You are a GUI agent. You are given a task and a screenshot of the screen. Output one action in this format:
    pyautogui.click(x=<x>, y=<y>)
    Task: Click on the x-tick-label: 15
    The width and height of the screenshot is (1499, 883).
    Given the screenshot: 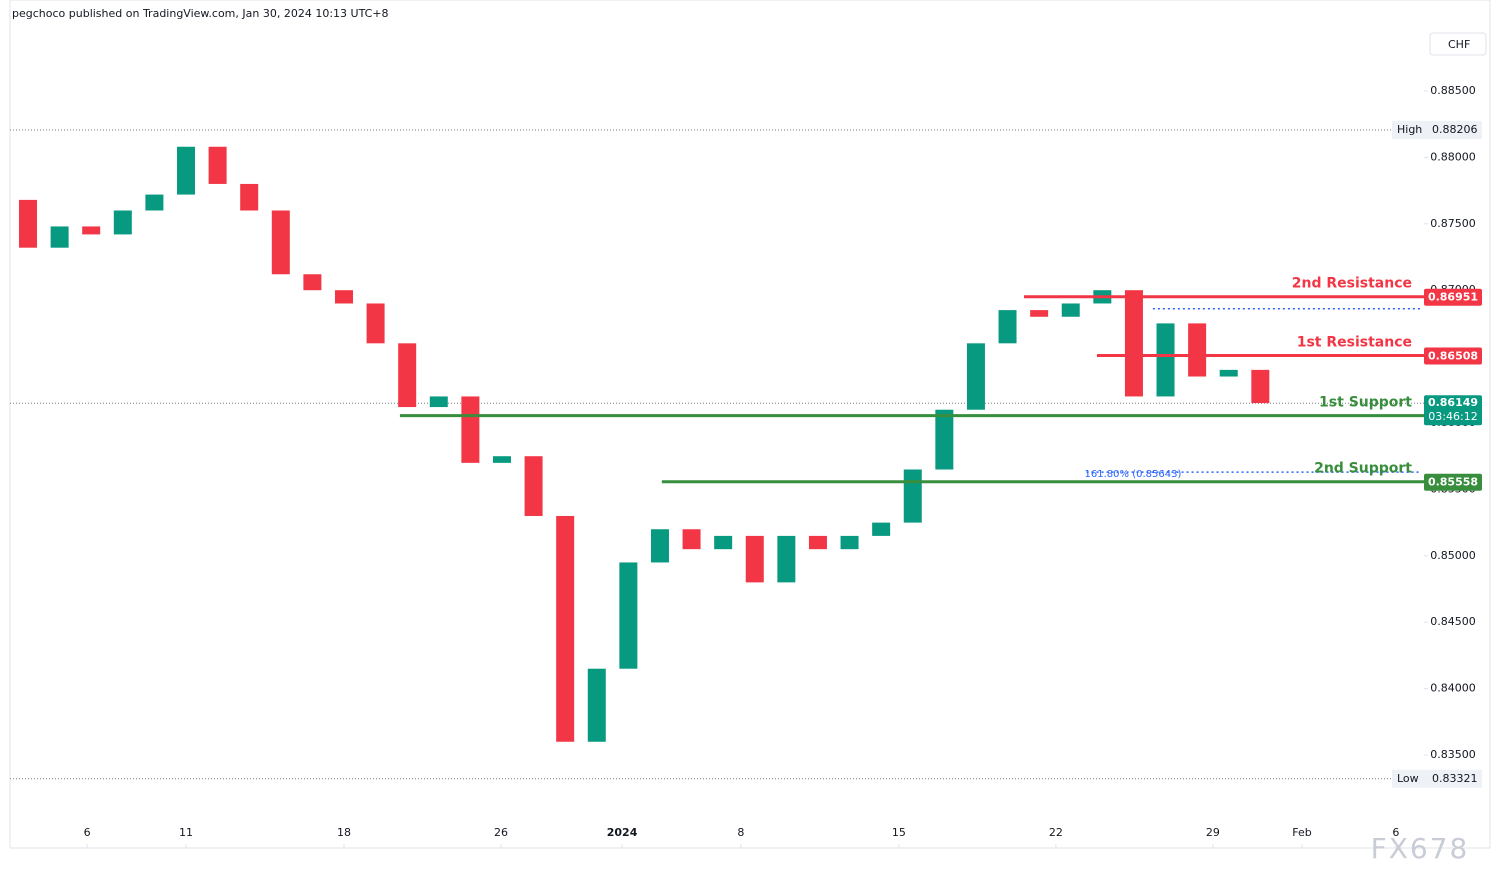 What is the action you would take?
    pyautogui.click(x=899, y=832)
    